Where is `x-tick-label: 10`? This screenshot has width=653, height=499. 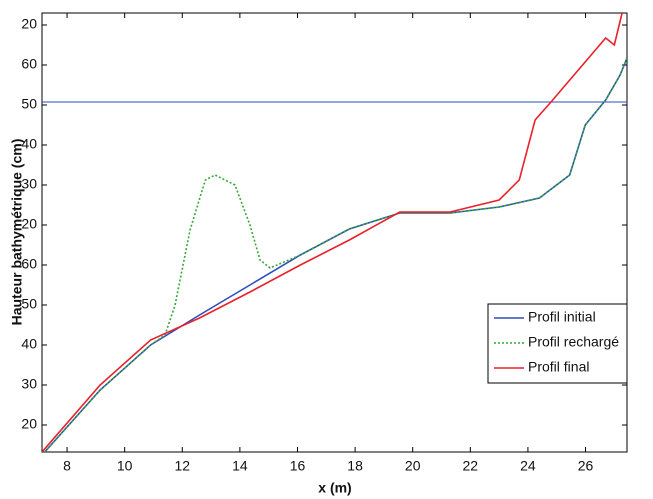 x-tick-label: 10 is located at coordinates (125, 466).